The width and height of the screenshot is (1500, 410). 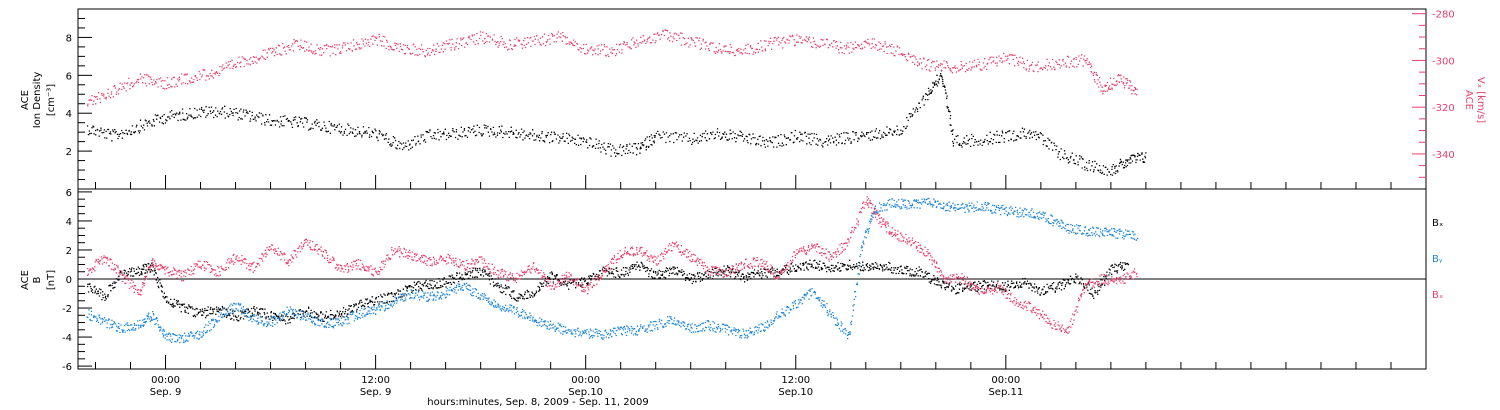 What do you see at coordinates (69, 193) in the screenshot?
I see `bottom-left-tick-label: 6` at bounding box center [69, 193].